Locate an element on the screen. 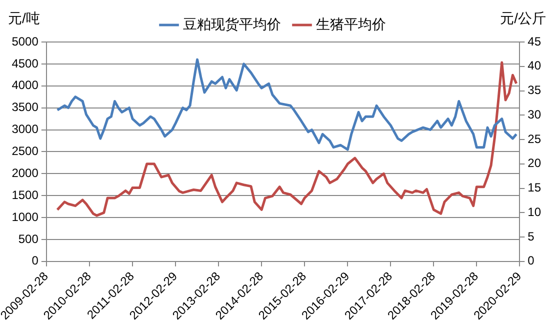 This screenshot has width=550, height=330. y-tick-label: 2000 is located at coordinates (25, 173).